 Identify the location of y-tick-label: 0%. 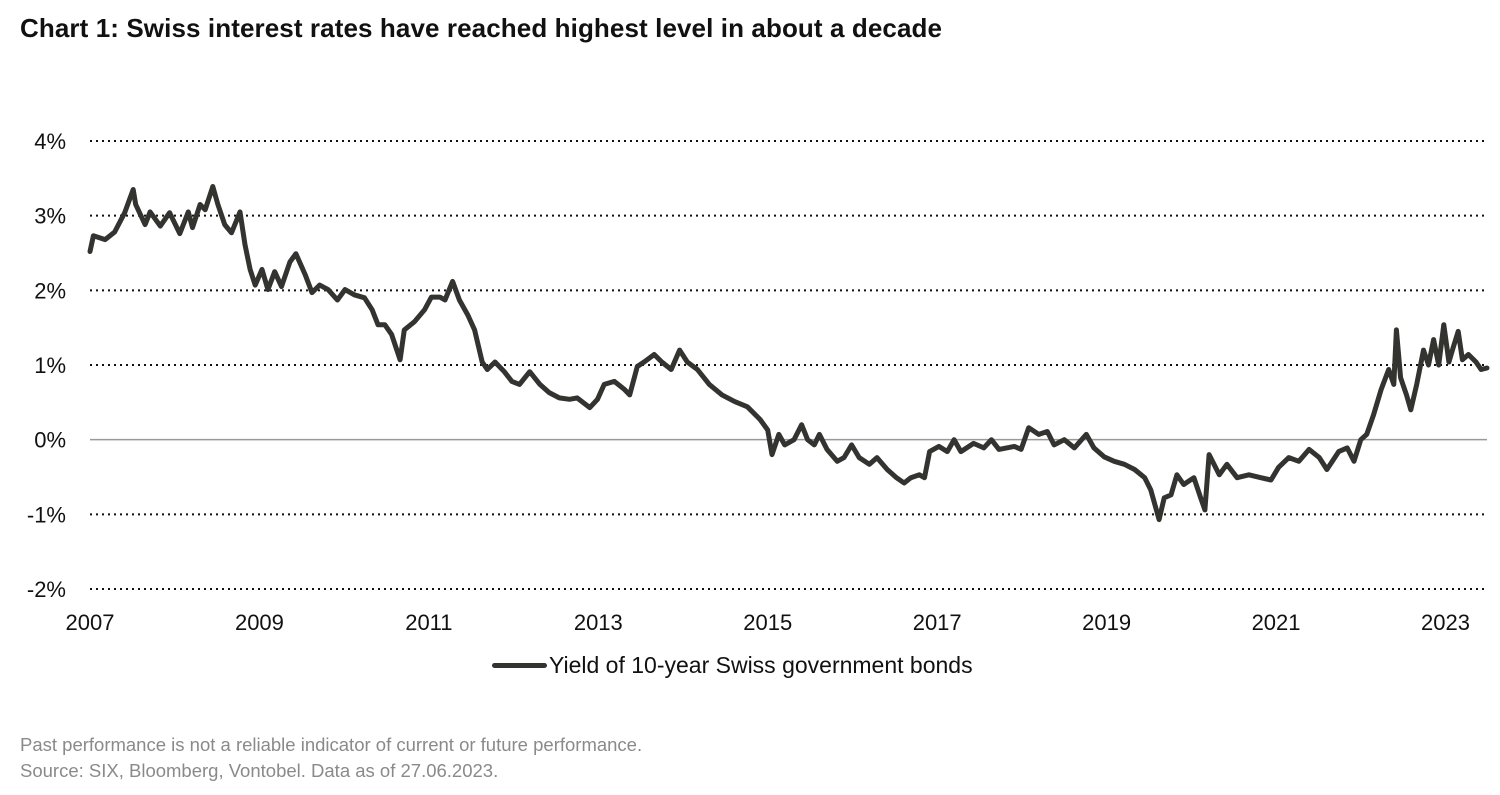
(50, 440).